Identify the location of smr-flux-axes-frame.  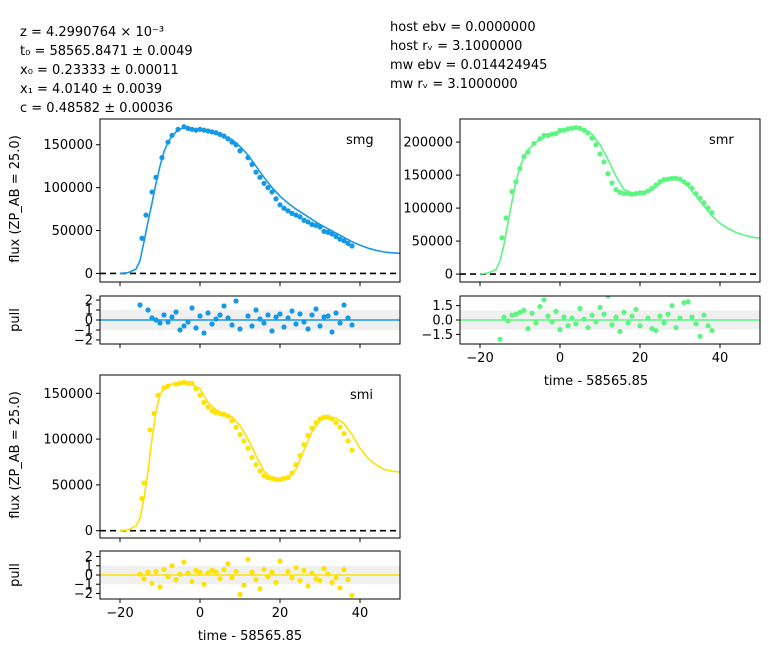
(610, 200).